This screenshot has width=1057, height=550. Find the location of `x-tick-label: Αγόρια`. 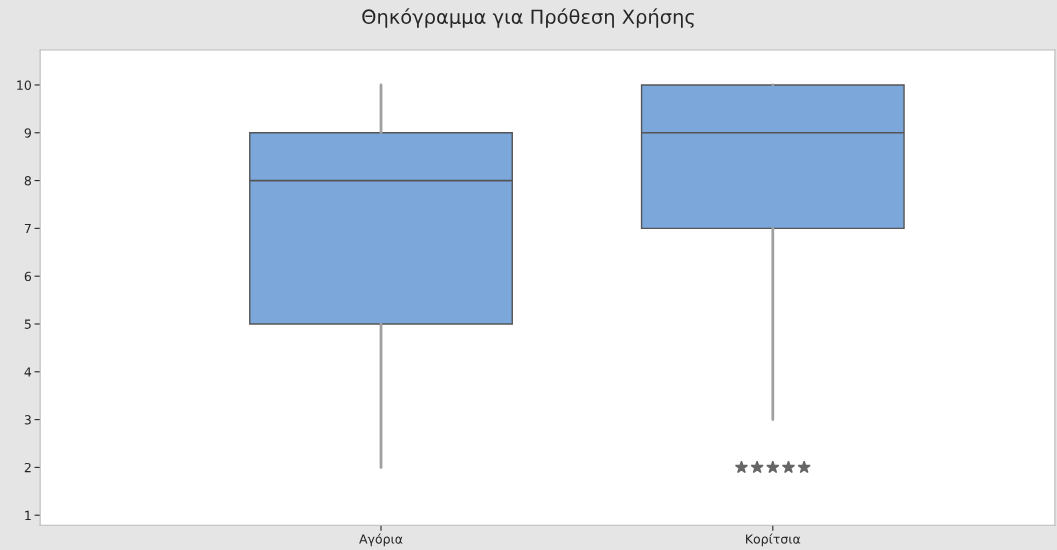

x-tick-label: Αγόρια is located at coordinates (381, 540).